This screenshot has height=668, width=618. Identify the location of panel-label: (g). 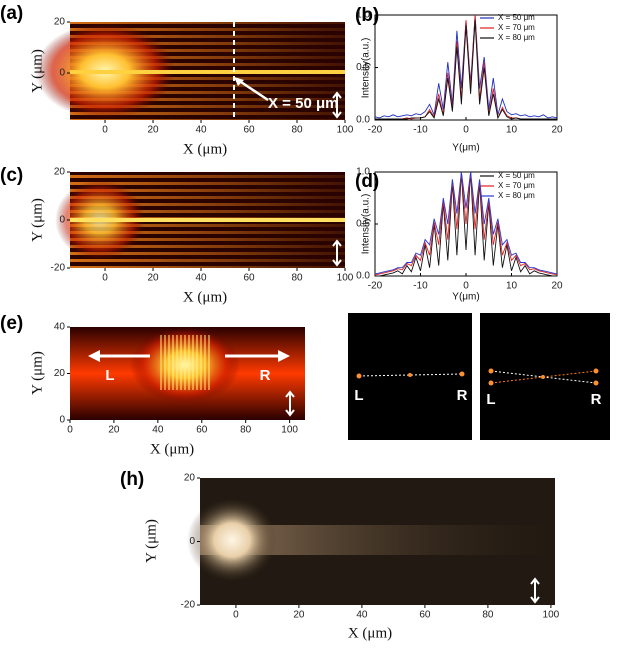
(498, 329).